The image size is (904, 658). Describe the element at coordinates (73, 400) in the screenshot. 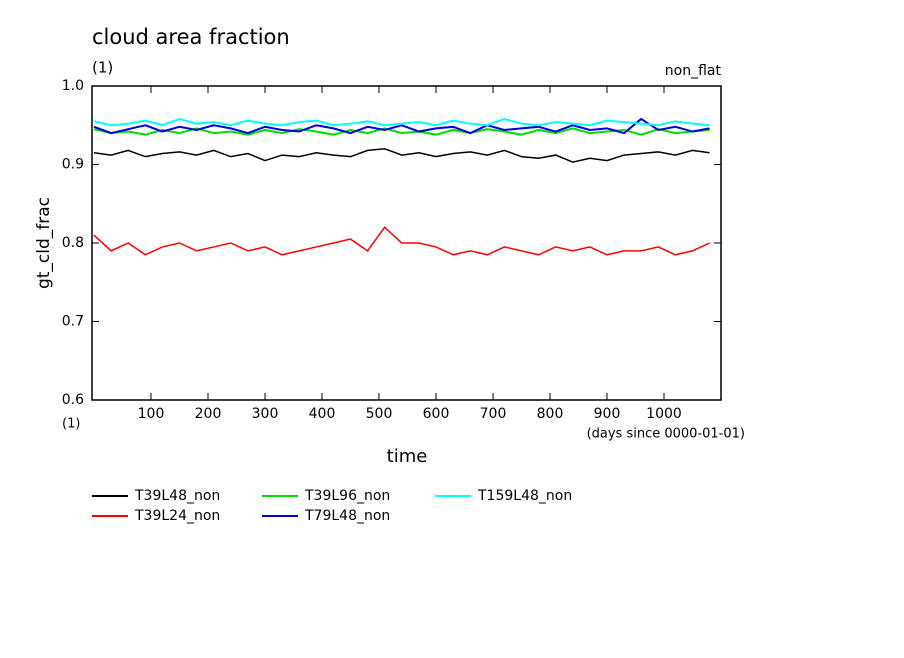

I see `y-tick-label: 0.6` at that location.